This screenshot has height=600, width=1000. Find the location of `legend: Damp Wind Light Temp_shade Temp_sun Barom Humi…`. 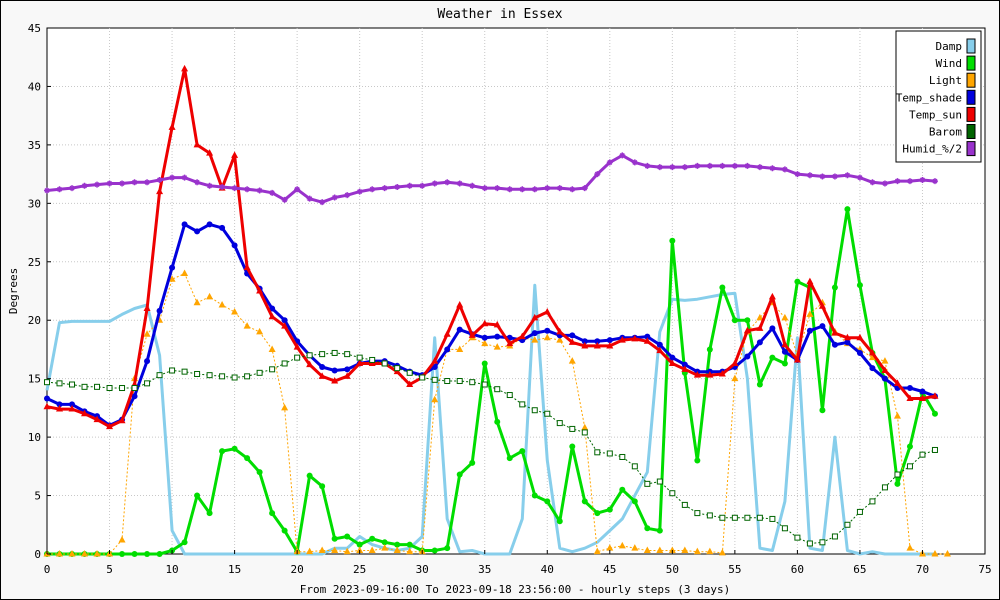

legend: Damp Wind Light Temp_shade Temp_sun Barom Humi… is located at coordinates (938, 96).